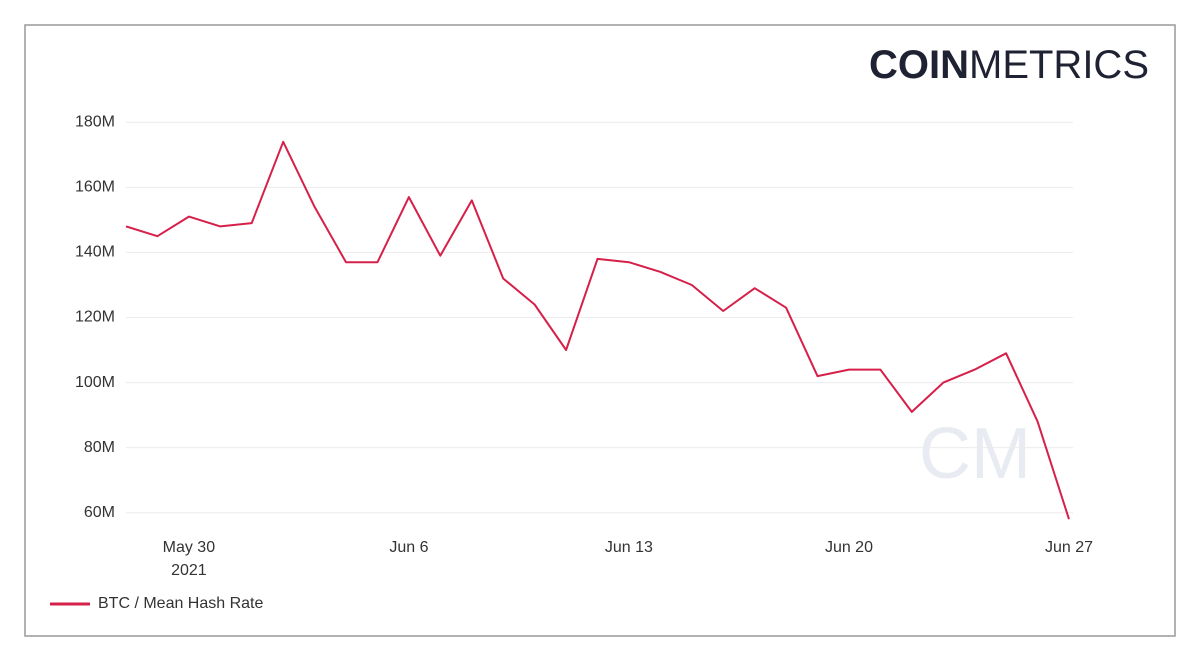 Image resolution: width=1200 pixels, height=667 pixels. What do you see at coordinates (919, 65) in the screenshot?
I see `brand-bold: COIN` at bounding box center [919, 65].